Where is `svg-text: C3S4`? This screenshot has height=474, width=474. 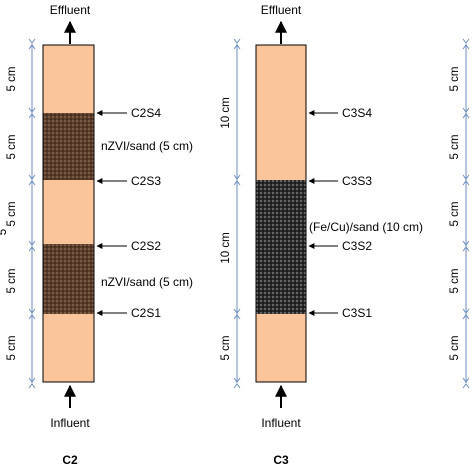
svg-text: C3S4 is located at coordinates (357, 113).